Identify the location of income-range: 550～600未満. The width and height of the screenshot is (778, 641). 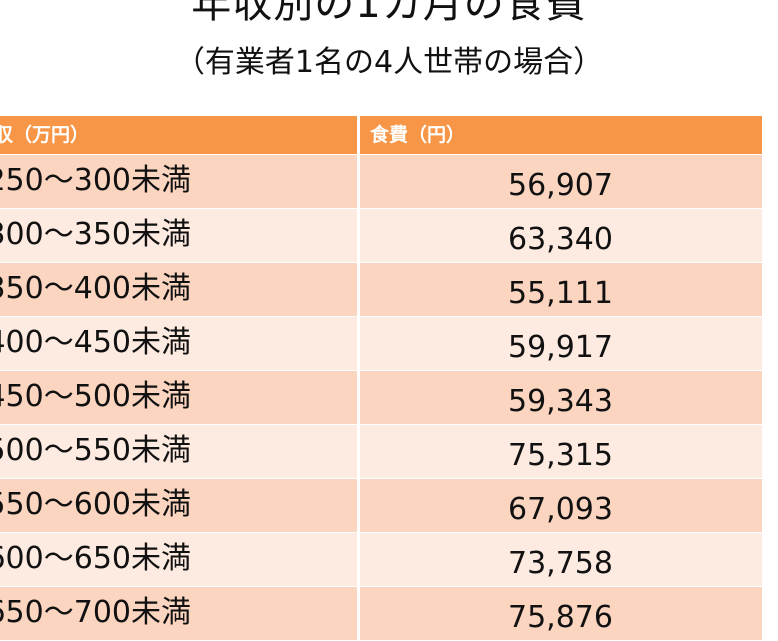
(95, 504).